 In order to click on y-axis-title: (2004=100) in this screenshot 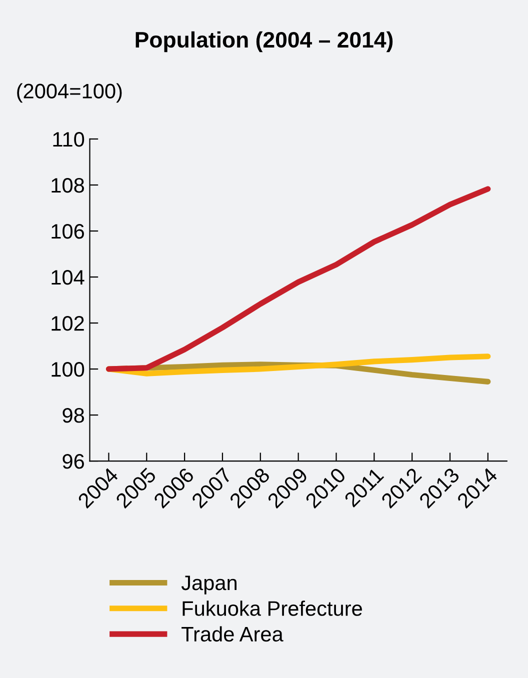, I will do `click(69, 93)`.